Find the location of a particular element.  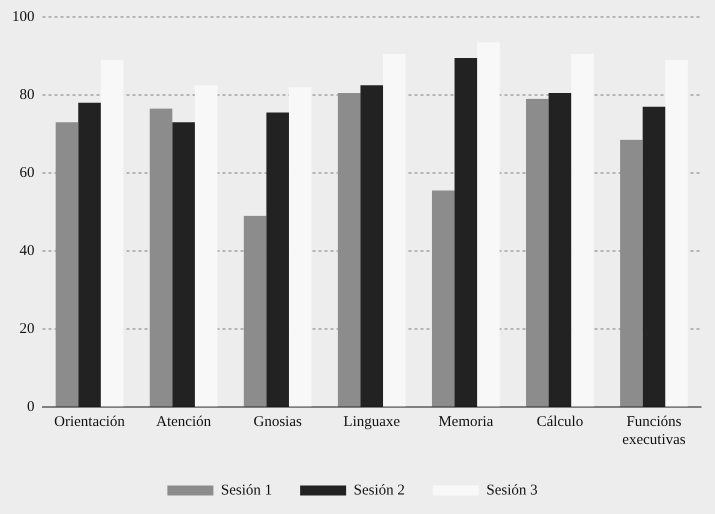

legend-label: Sesión 1 is located at coordinates (246, 490).